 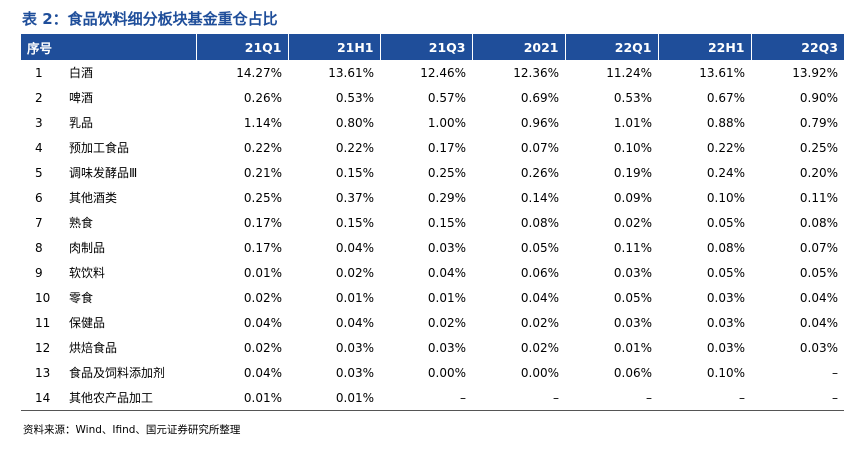 What do you see at coordinates (432, 197) in the screenshot?
I see `table-row: 6 其他酒类 0.25% 0.37% 0.29% 0.14% 0.09% 0.10% 0.11%` at bounding box center [432, 197].